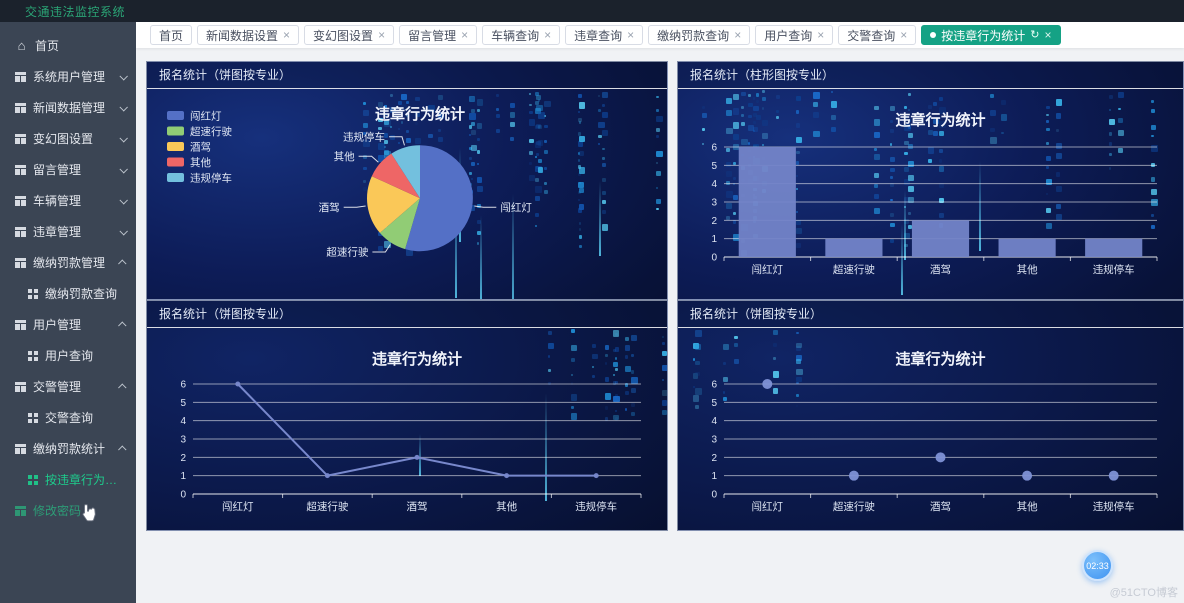 The height and width of the screenshot is (603, 1184). I want to click on sidebar-item-user-mgmt: 用户管理, so click(68, 324).